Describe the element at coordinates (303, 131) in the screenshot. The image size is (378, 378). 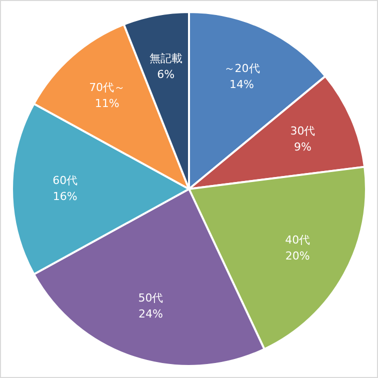
I see `slice-label: 30代` at that location.